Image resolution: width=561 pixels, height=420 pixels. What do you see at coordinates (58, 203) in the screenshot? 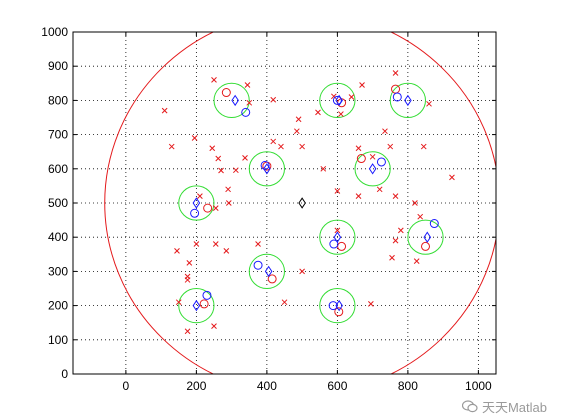
I see `y-tick-label: 500` at bounding box center [58, 203].